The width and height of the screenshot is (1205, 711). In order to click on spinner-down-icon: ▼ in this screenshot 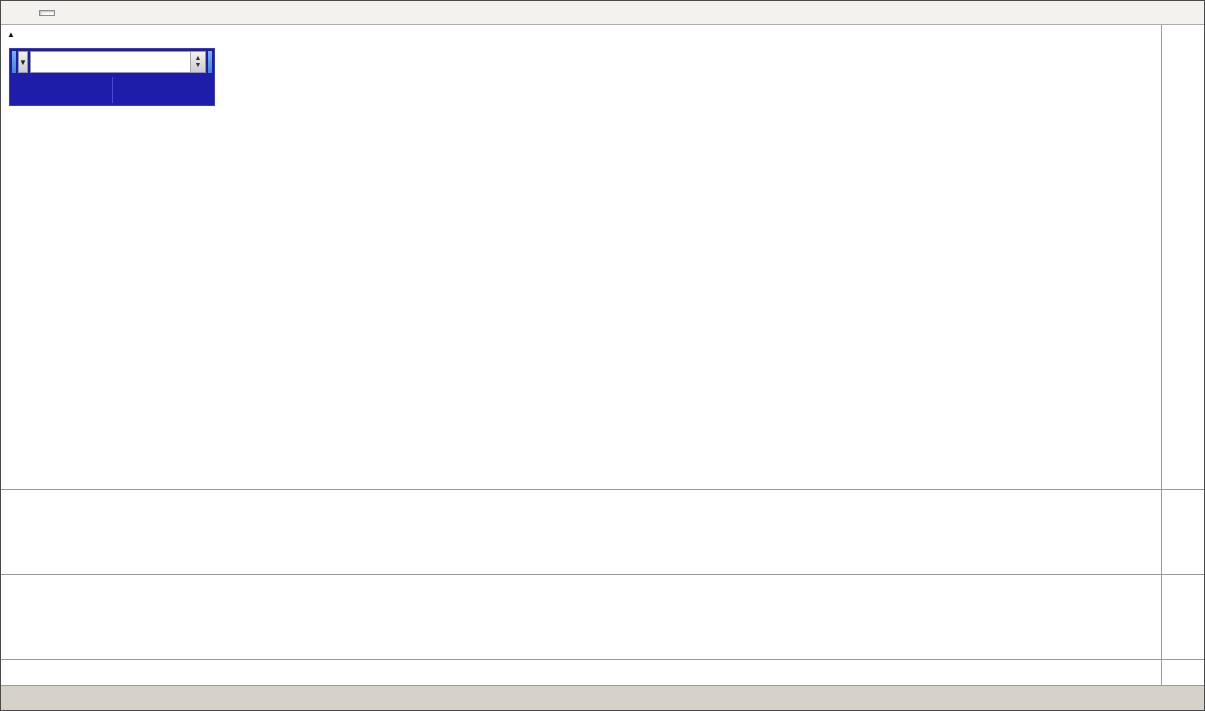, I will do `click(198, 65)`.